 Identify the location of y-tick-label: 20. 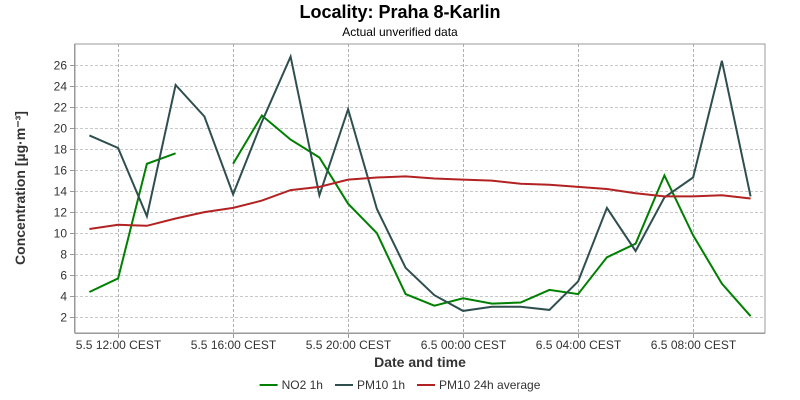
(61, 129).